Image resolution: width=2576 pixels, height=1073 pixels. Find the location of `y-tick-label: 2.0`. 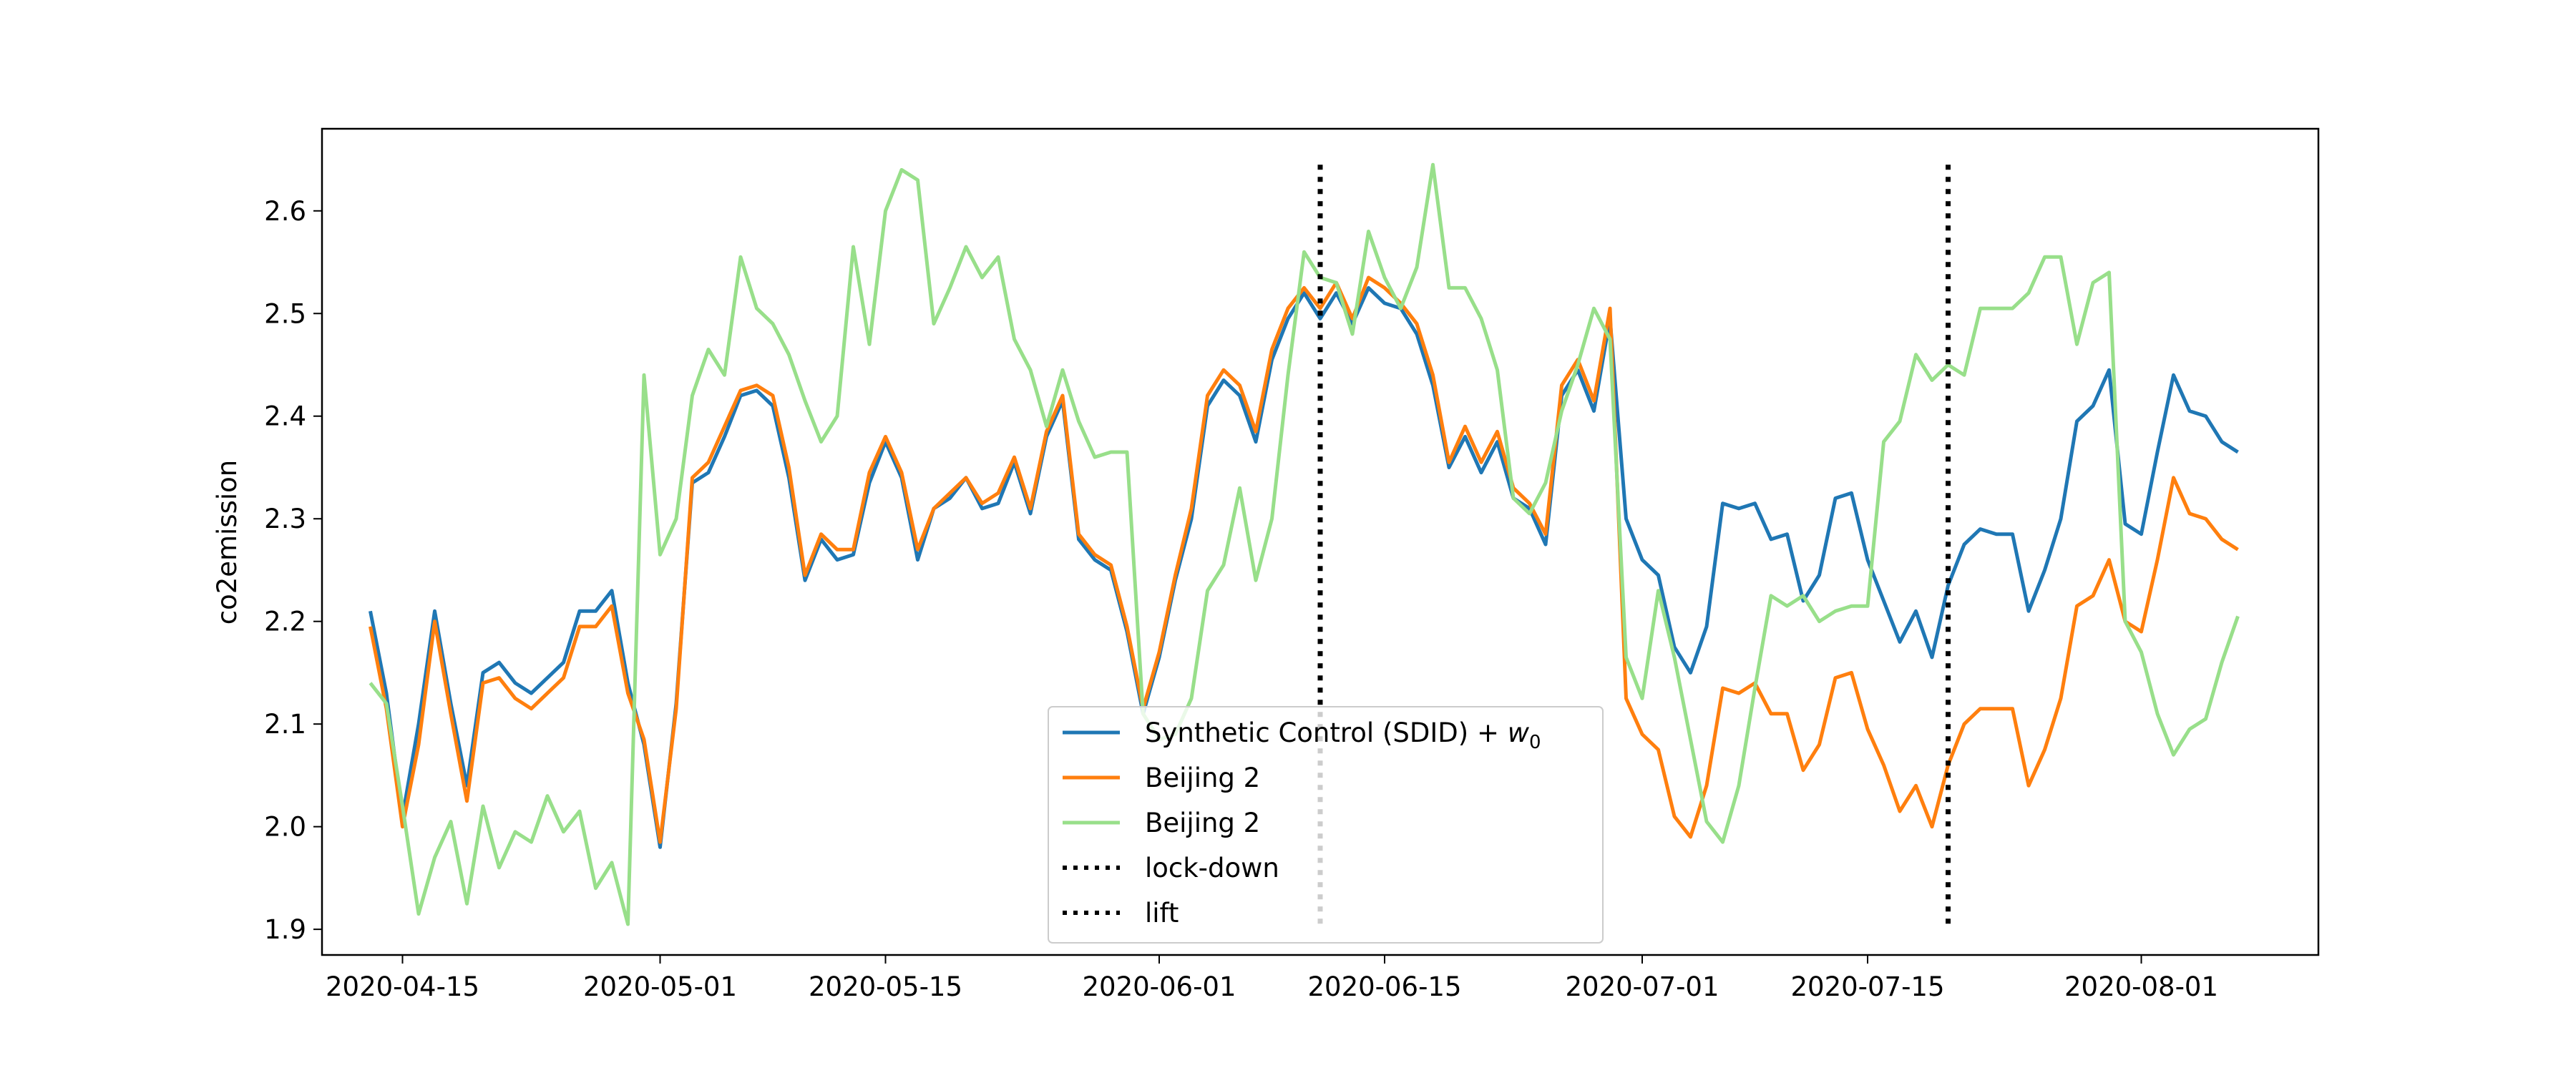

y-tick-label: 2.0 is located at coordinates (285, 827).